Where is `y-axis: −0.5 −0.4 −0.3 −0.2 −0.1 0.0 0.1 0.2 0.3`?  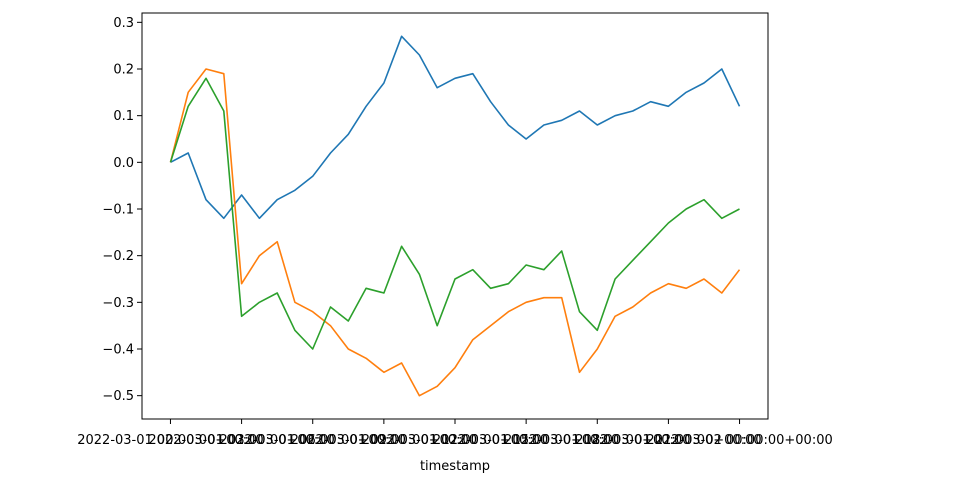
y-axis: −0.5 −0.4 −0.3 −0.2 −0.1 0.0 0.1 0.2 0.3 is located at coordinates (122, 210).